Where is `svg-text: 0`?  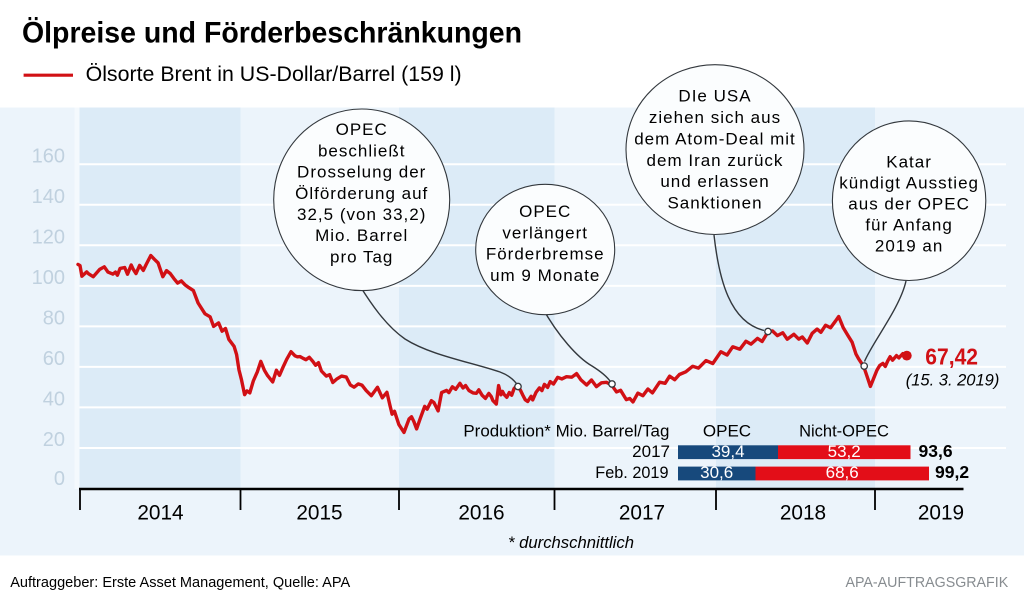 svg-text: 0 is located at coordinates (59, 479).